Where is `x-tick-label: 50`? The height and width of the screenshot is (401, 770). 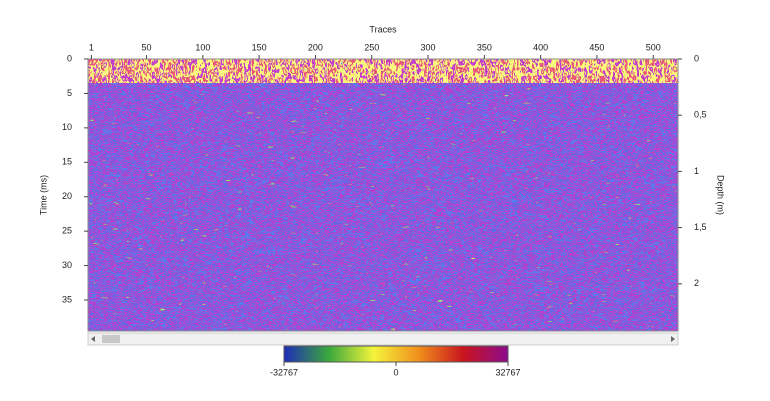 x-tick-label: 50 is located at coordinates (147, 47).